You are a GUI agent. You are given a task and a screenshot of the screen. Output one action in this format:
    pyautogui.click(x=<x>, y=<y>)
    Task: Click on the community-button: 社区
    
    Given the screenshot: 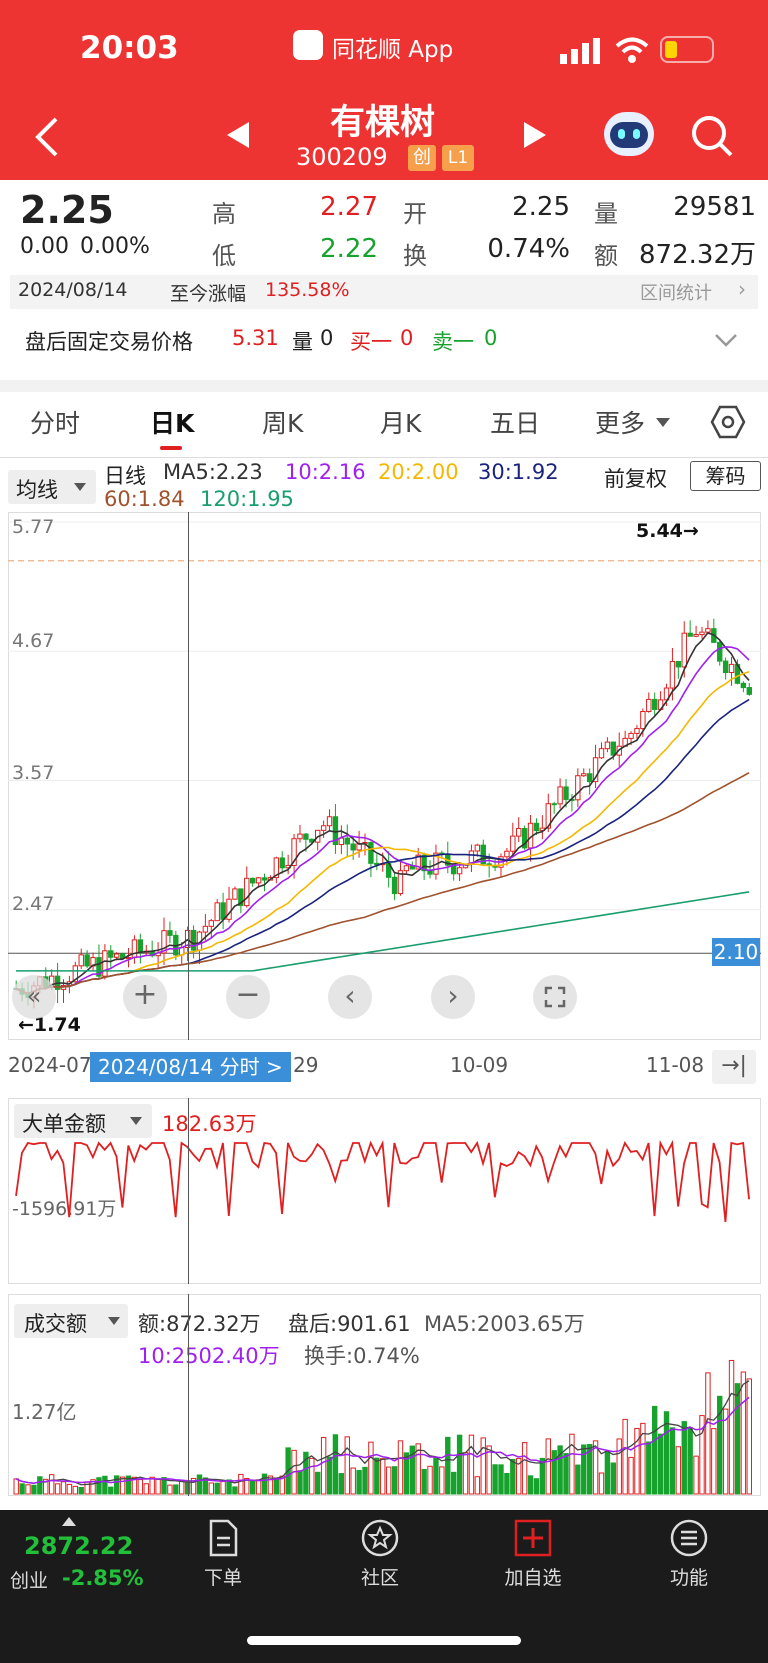 What is the action you would take?
    pyautogui.click(x=380, y=1554)
    